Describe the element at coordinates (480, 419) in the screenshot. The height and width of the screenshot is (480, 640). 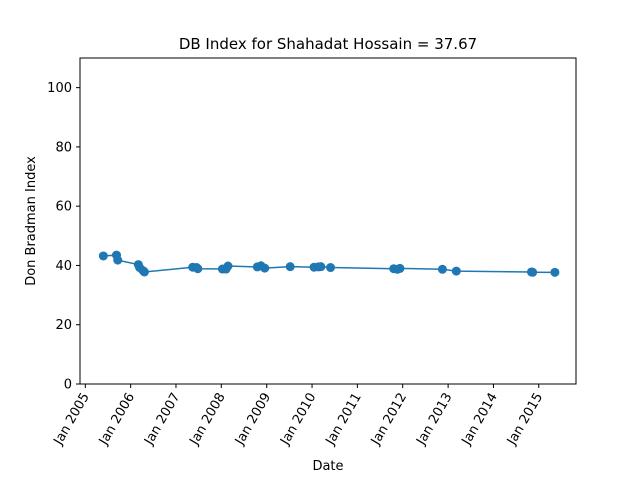
I see `x-tick-label: Jan 2014` at that location.